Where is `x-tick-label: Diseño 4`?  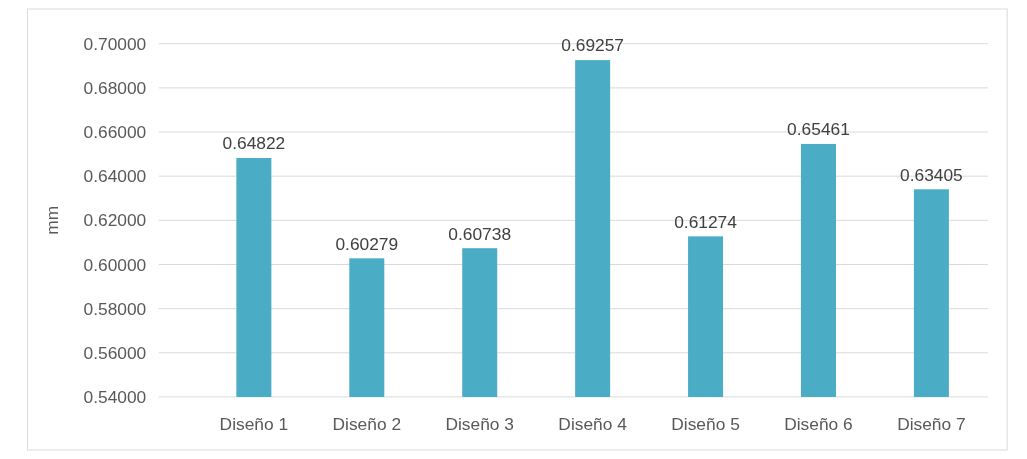 x-tick-label: Diseño 4 is located at coordinates (593, 423).